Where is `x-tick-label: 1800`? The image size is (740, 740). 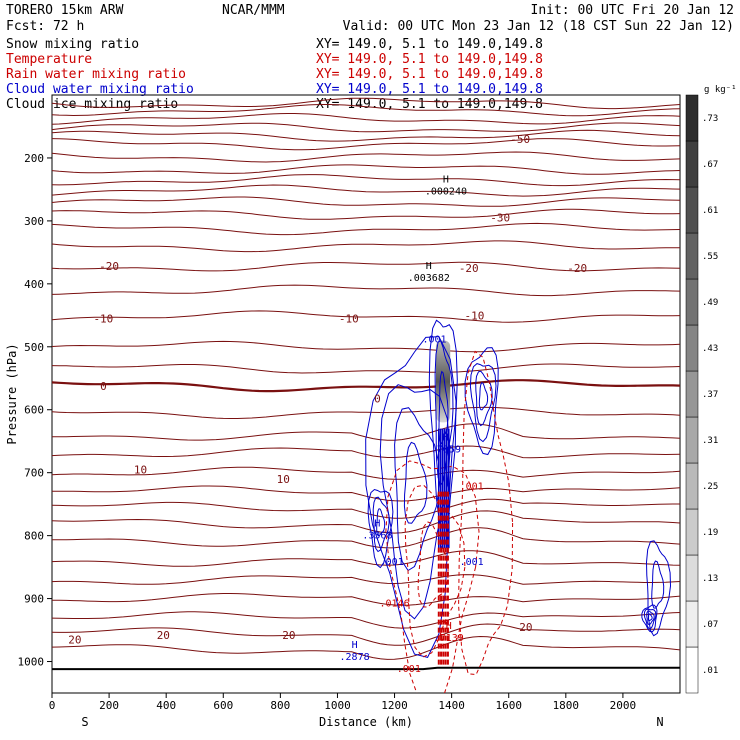
x-tick-label: 1800 is located at coordinates (566, 705).